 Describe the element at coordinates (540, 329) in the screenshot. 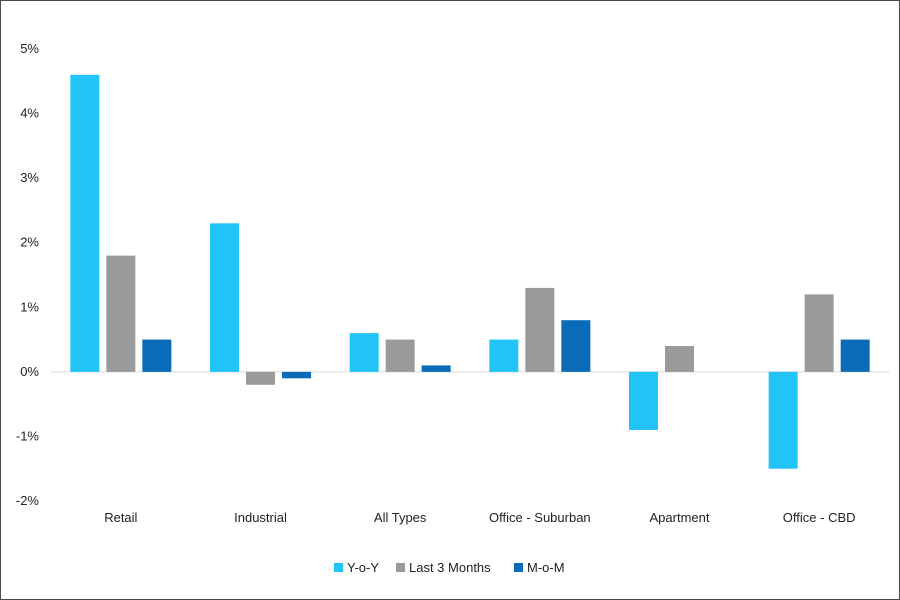

I see `bar-last-3-months-office-suburban` at that location.